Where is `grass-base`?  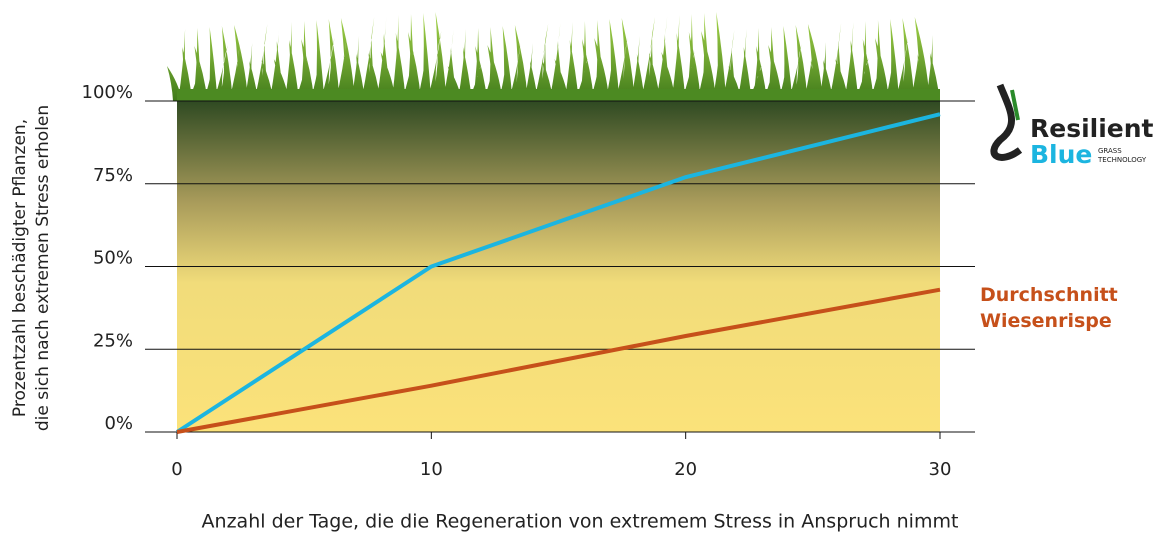
grass-base is located at coordinates (558, 95).